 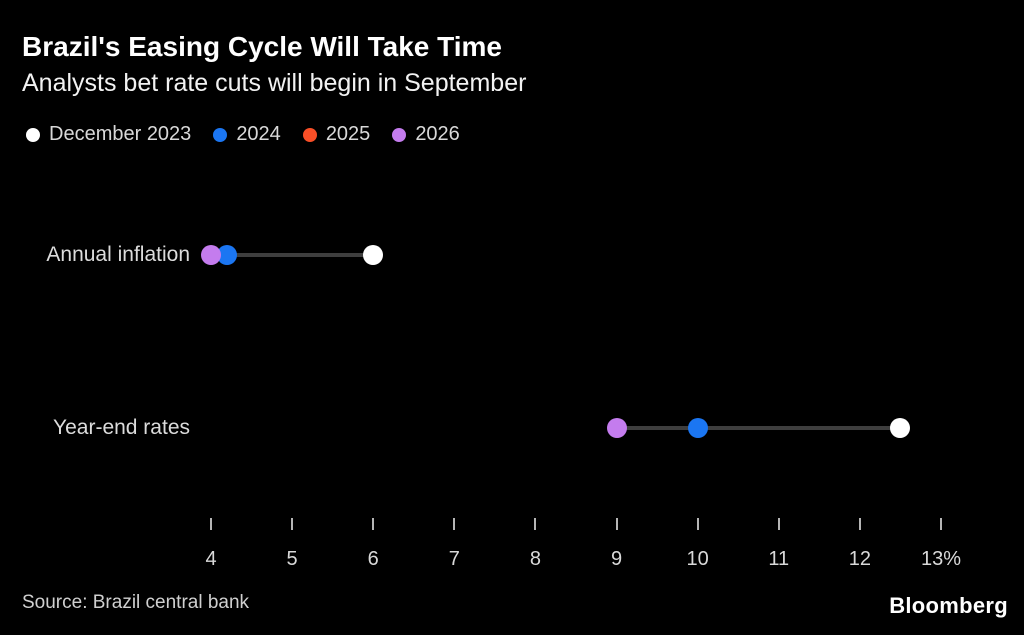 I want to click on axis-tick-label: 9, so click(x=616, y=559).